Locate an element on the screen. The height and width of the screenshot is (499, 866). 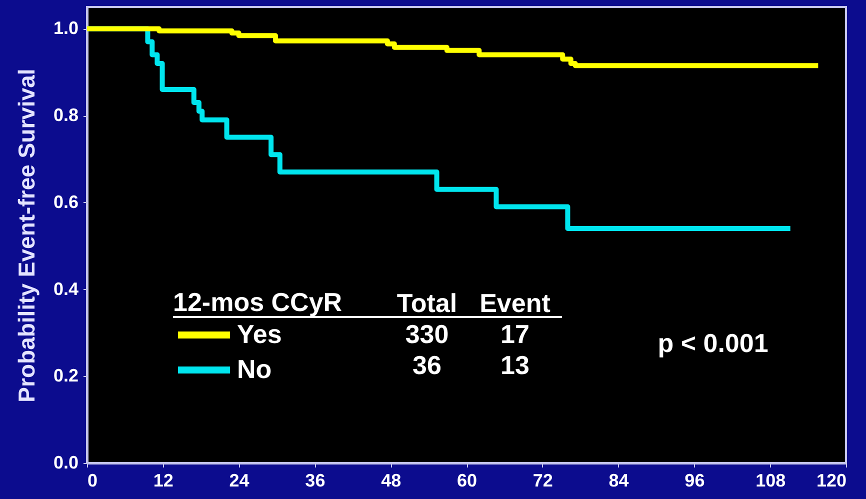
x-tick-label: 120 is located at coordinates (831, 480).